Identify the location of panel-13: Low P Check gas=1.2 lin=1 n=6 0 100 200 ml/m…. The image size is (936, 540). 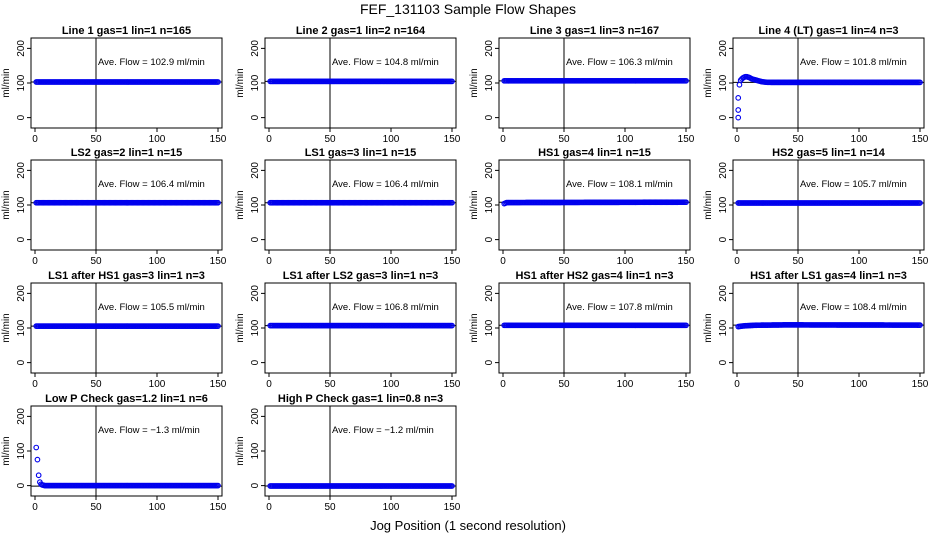
(114, 453).